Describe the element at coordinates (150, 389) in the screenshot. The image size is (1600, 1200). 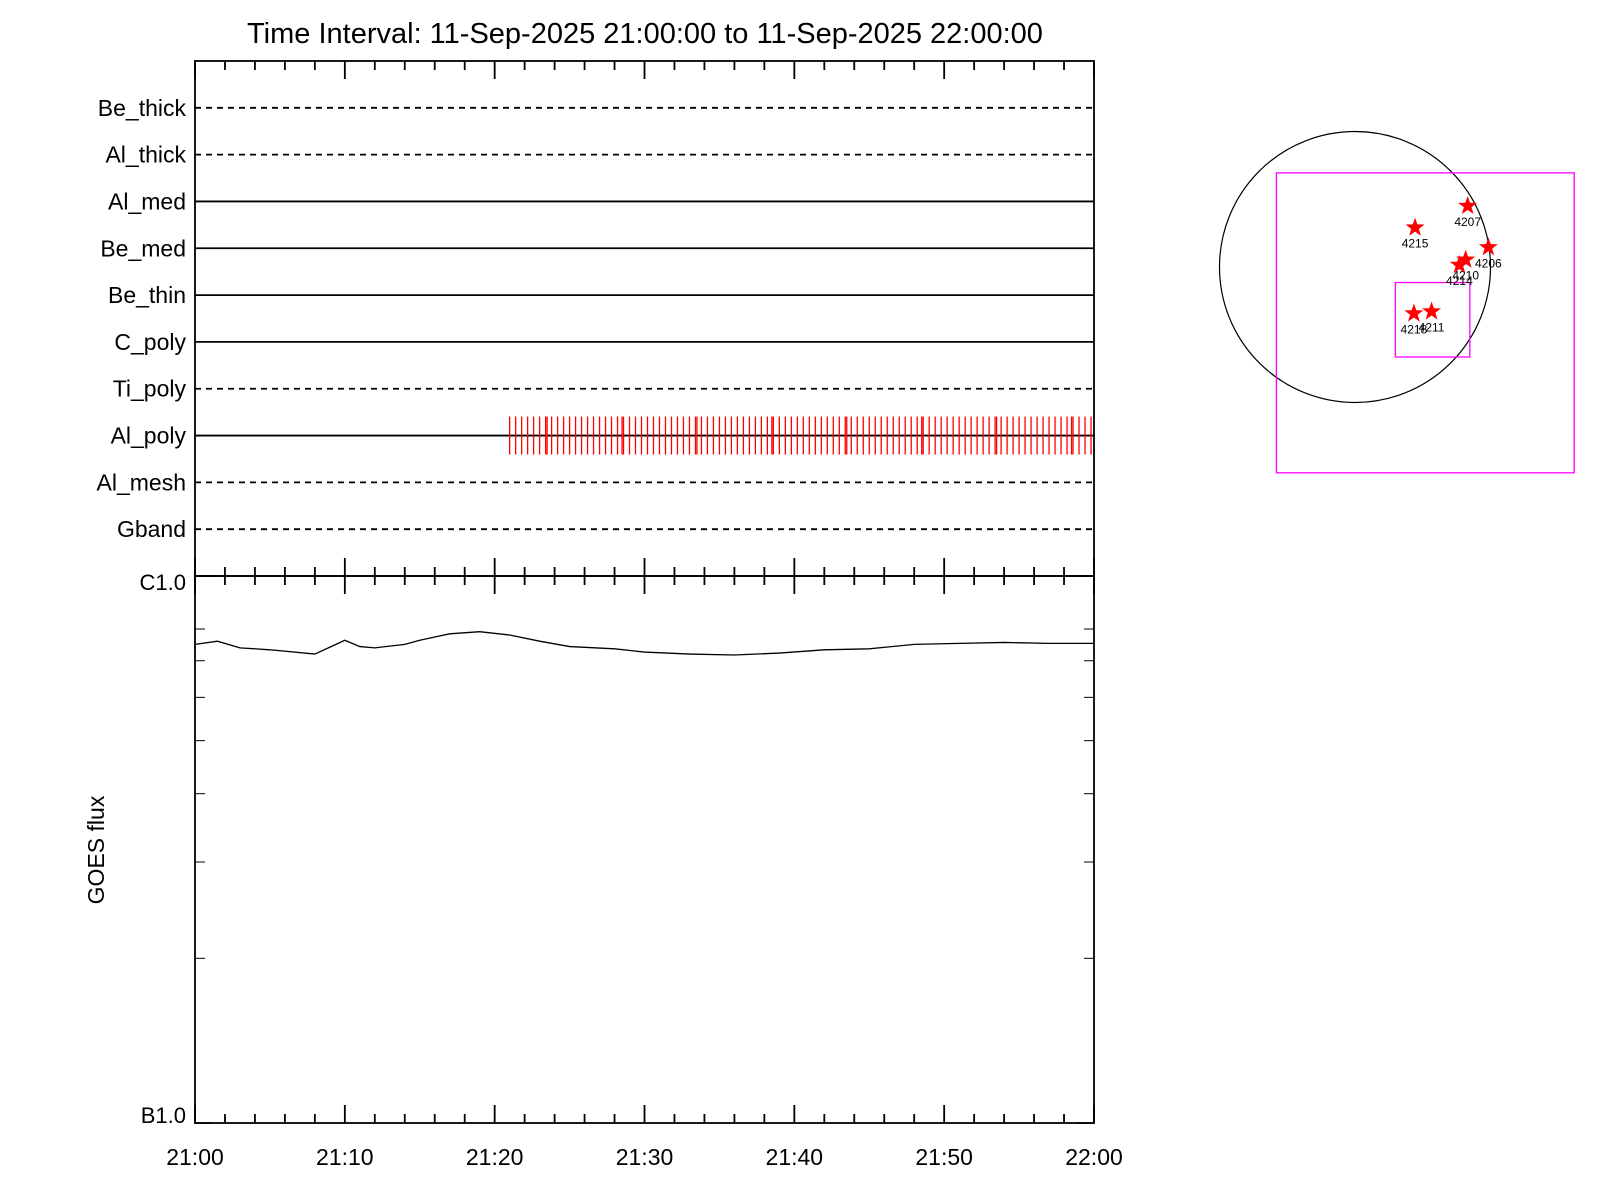
I see `filter-label: Ti_poly` at that location.